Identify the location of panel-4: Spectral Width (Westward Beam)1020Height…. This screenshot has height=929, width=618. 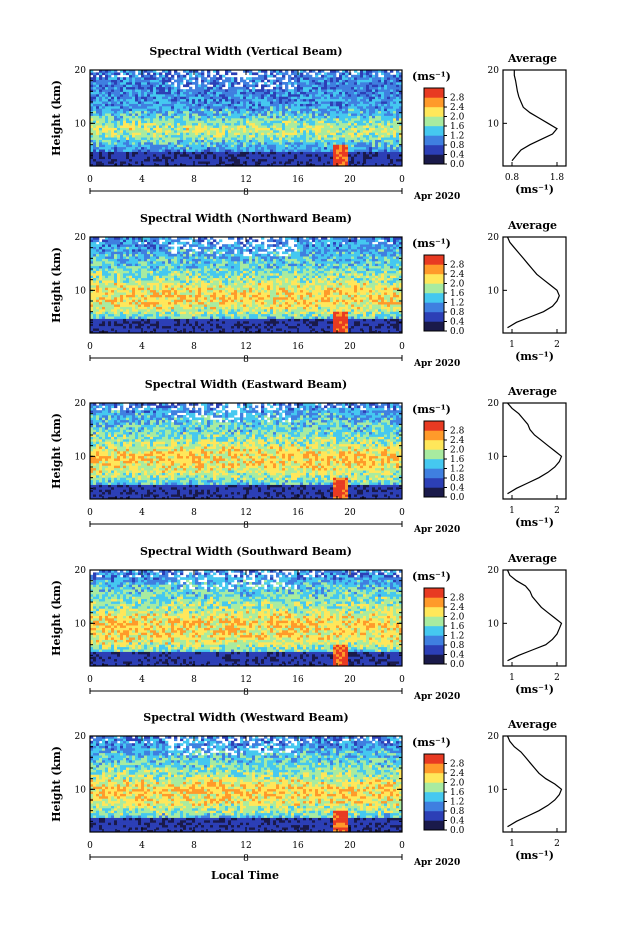
(308, 789).